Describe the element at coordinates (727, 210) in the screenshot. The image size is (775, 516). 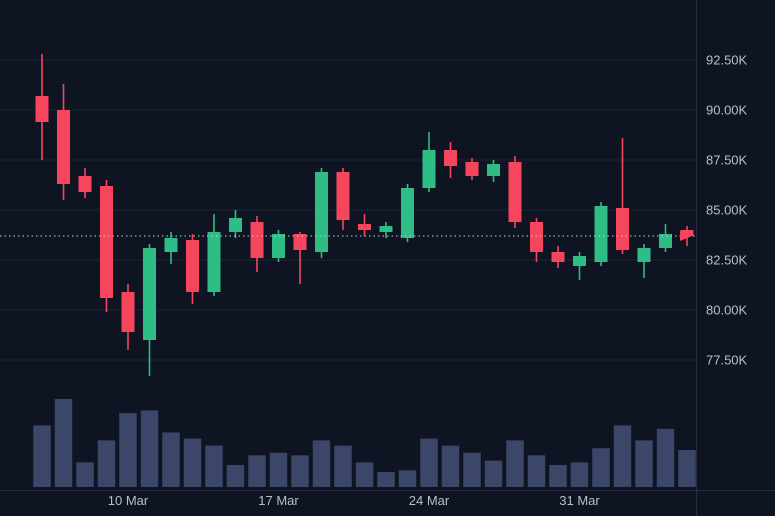
I see `y-axis-label: 85.00K` at that location.